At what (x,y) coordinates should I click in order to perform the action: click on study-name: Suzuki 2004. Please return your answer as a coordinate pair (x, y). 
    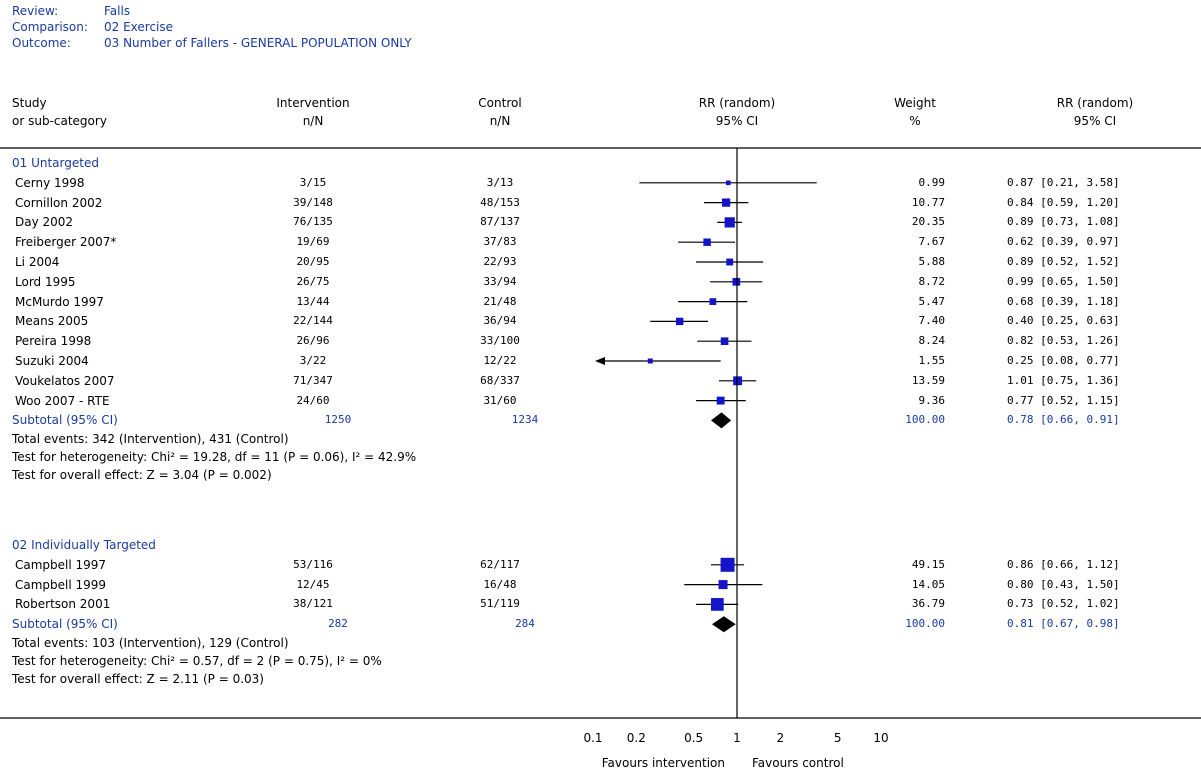
    Looking at the image, I should click on (52, 361).